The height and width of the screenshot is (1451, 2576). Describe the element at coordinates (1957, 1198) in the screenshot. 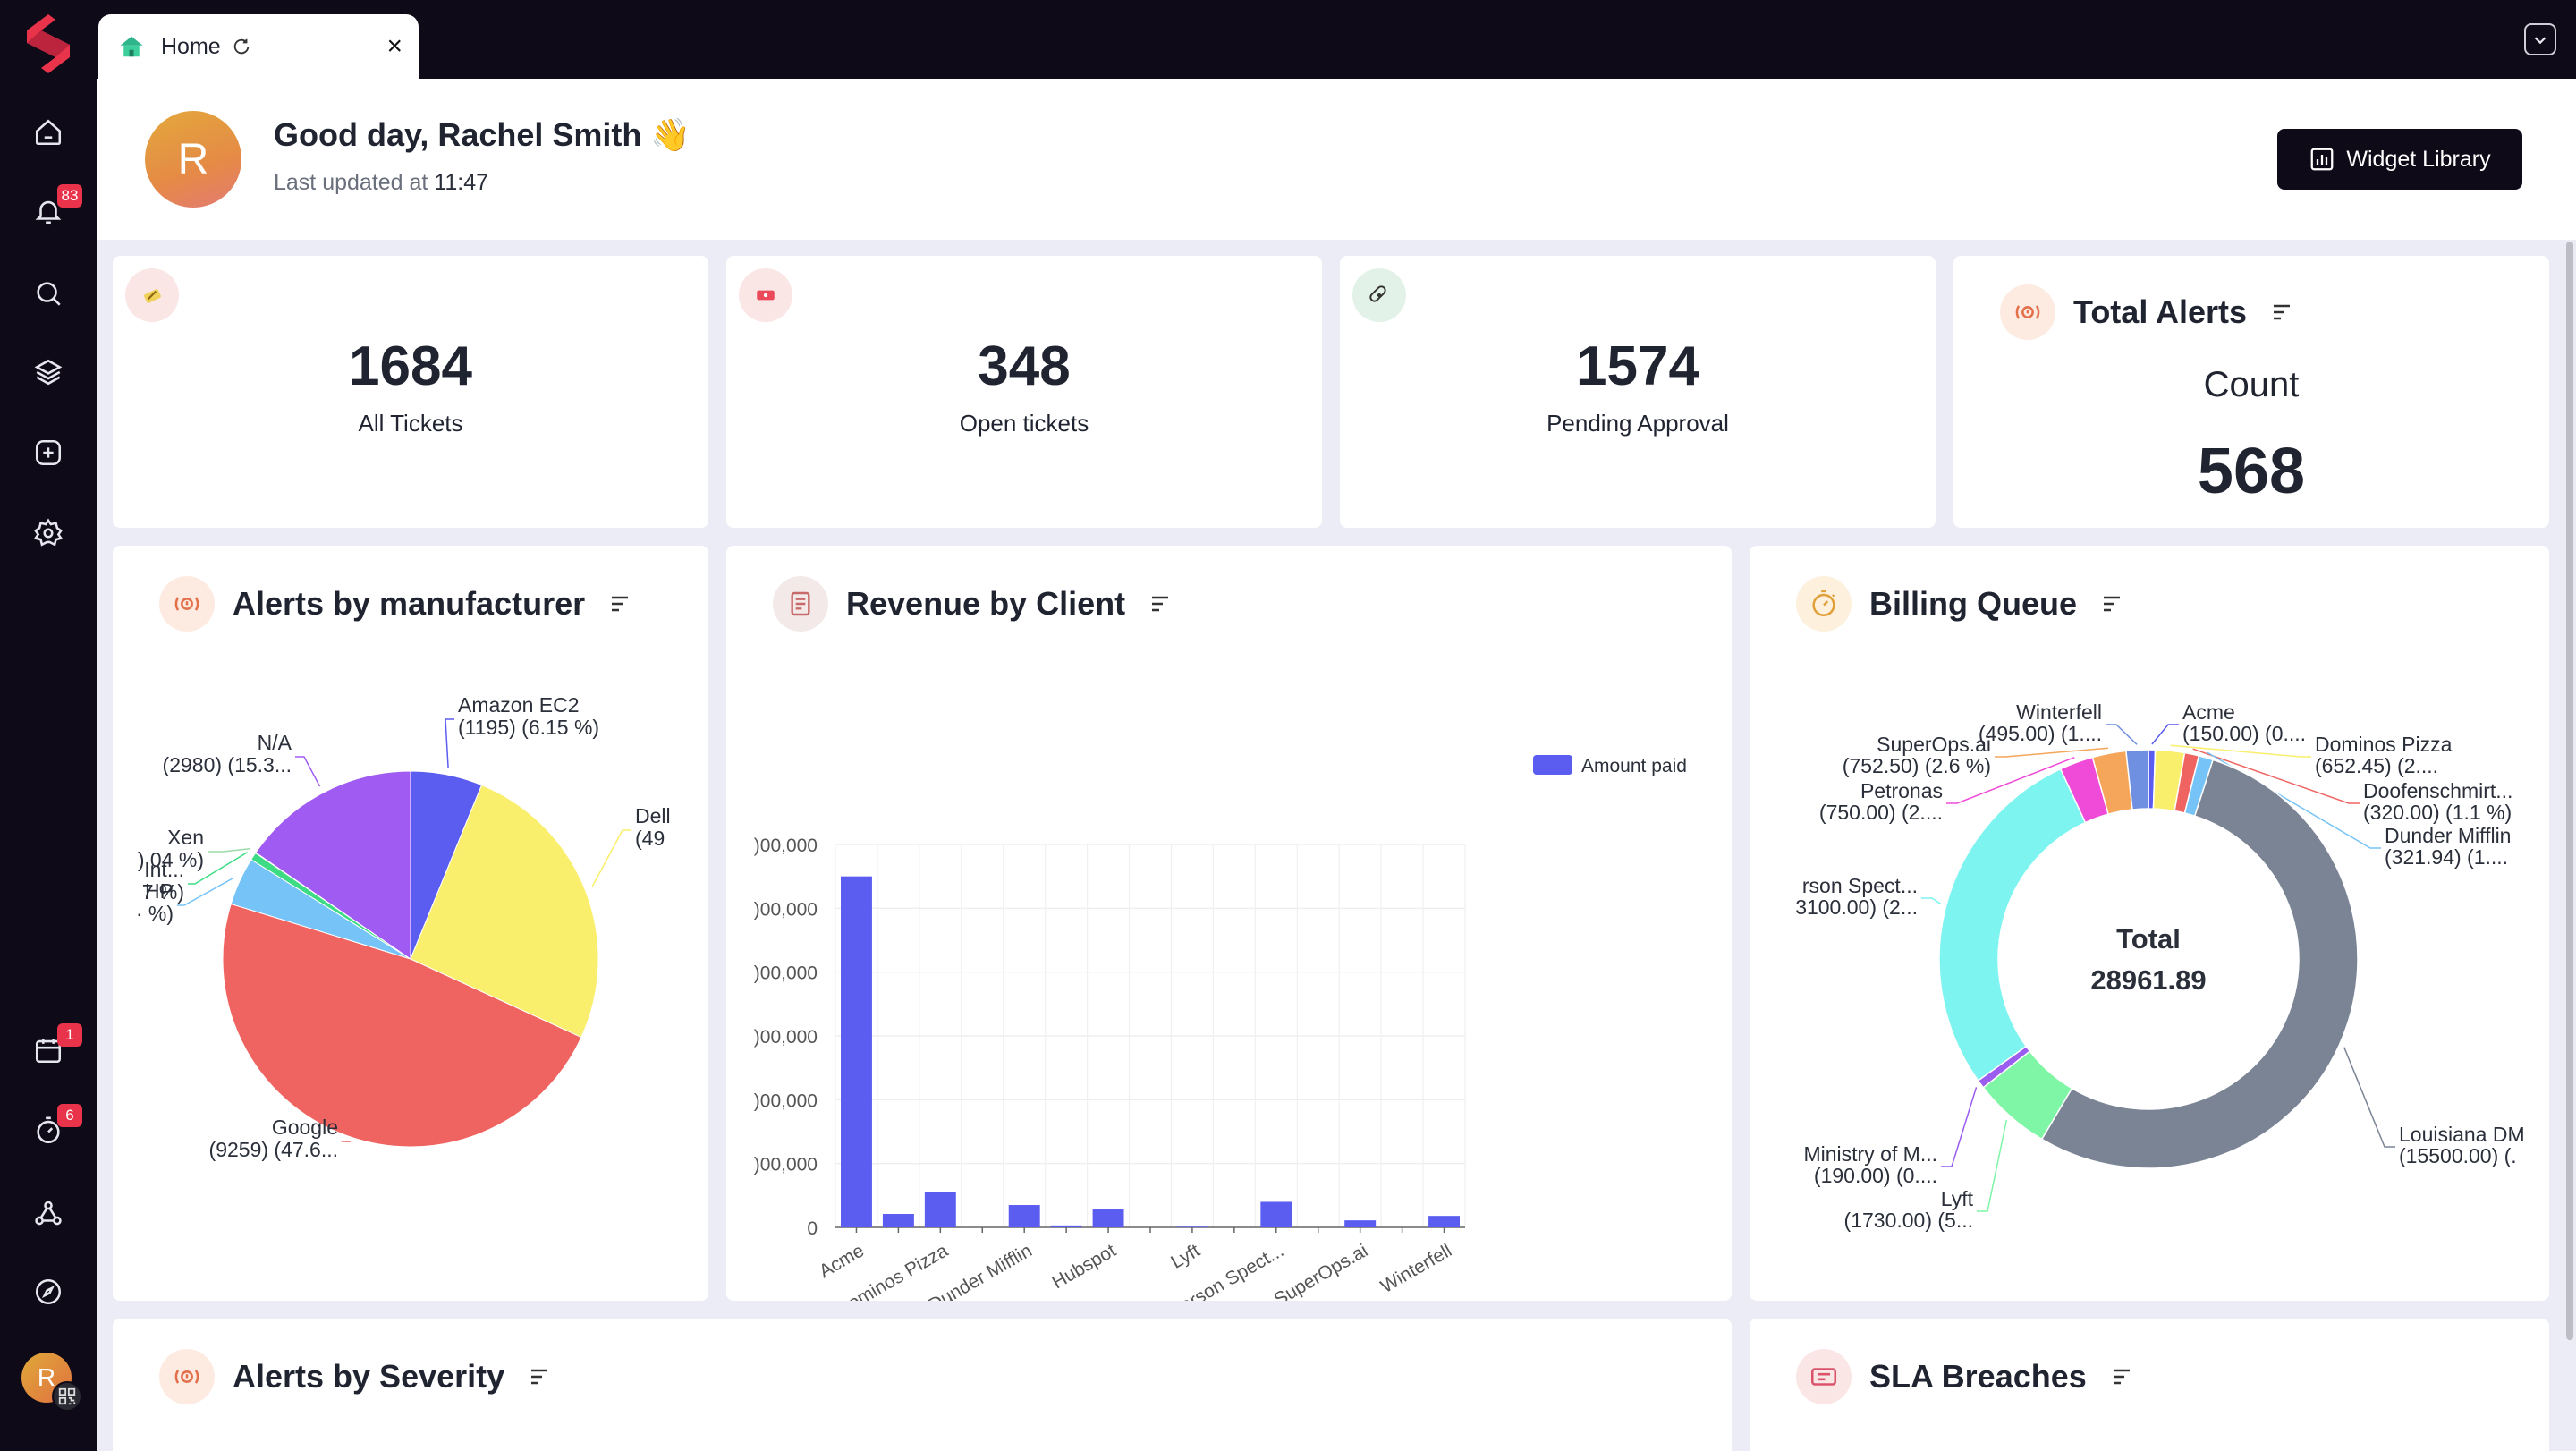

I see `donut-label: Lyft` at that location.